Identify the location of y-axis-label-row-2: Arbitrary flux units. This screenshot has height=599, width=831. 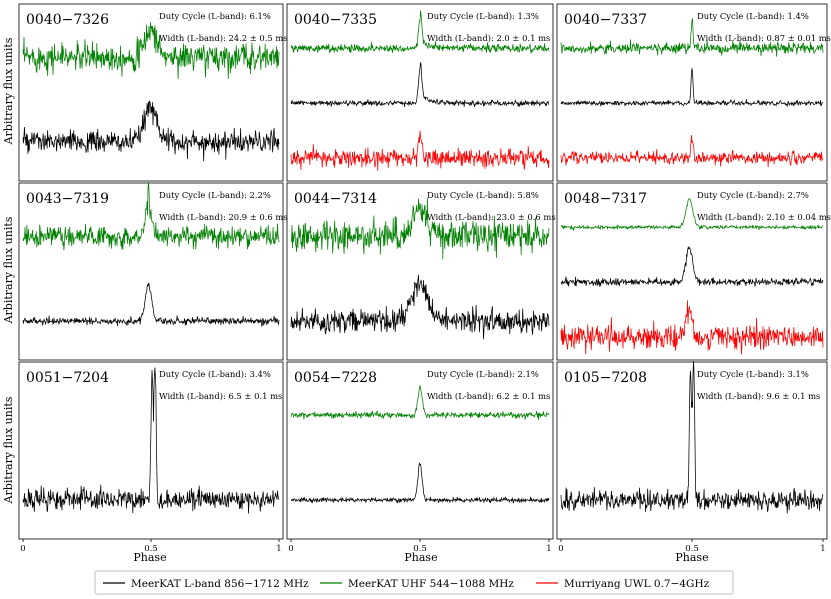
(8, 270).